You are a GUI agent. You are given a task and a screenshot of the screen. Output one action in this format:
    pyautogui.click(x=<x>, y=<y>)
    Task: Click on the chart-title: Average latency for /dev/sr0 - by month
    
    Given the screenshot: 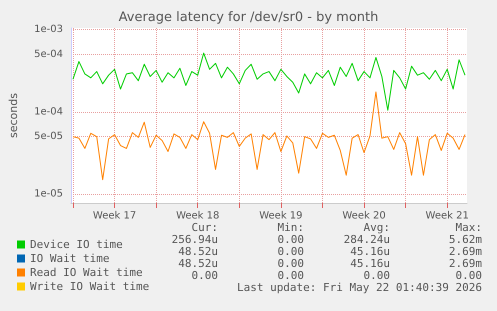 What is the action you would take?
    pyautogui.click(x=248, y=17)
    